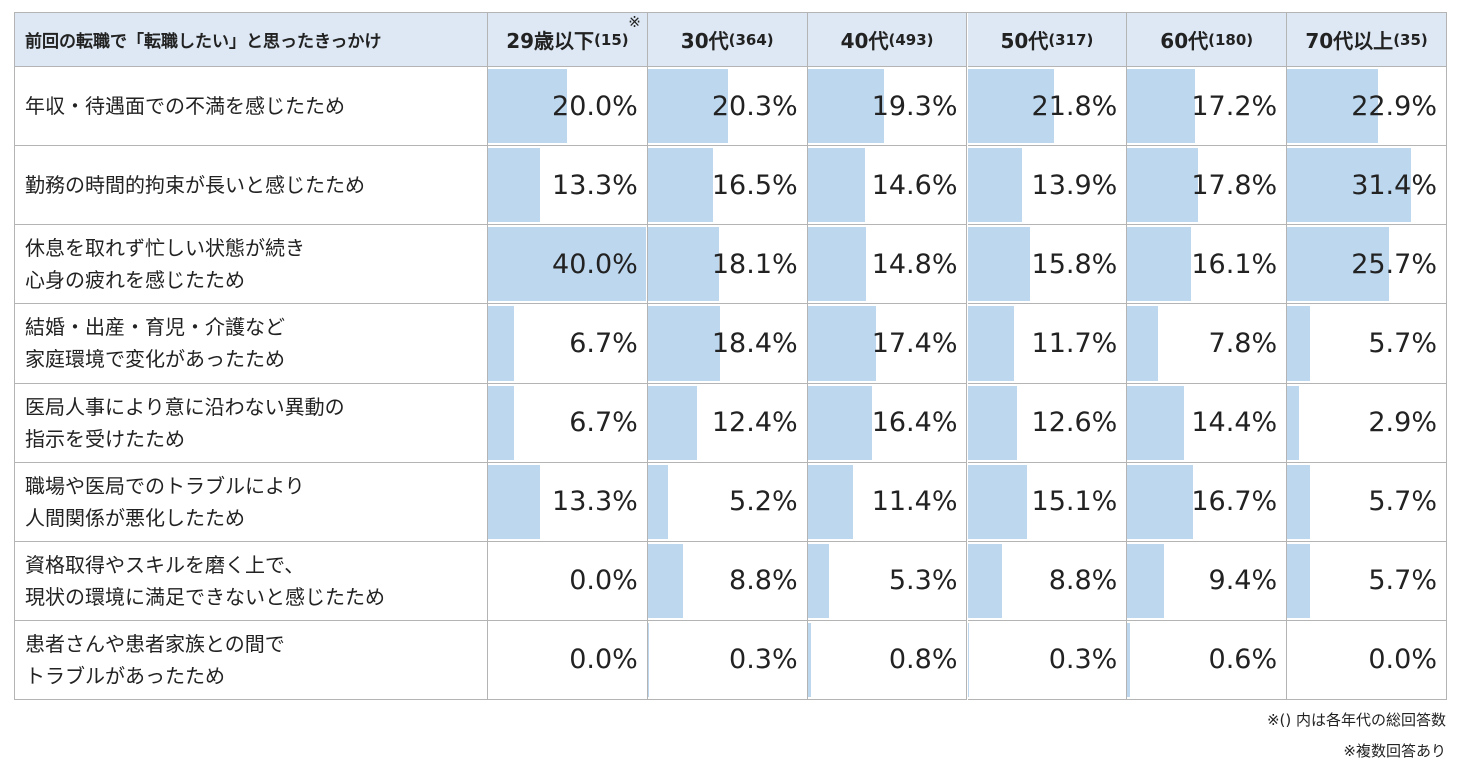  Describe the element at coordinates (754, 423) in the screenshot. I see `value-label: 12.4%` at that location.